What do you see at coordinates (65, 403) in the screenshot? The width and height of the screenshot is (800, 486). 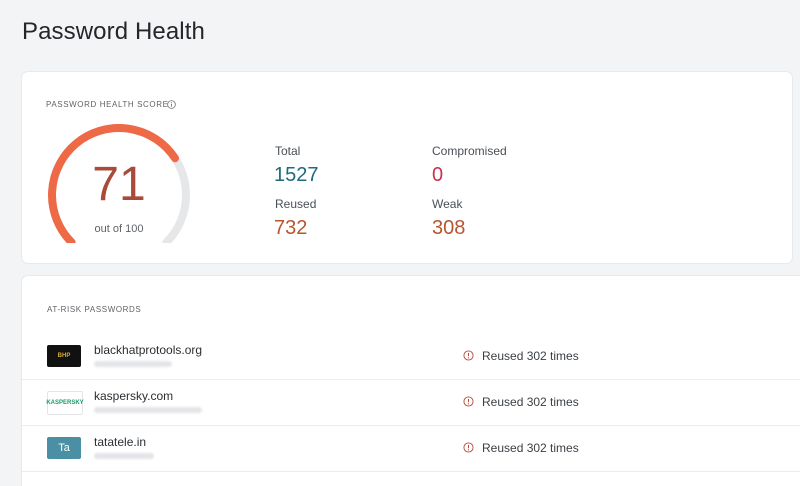 I see `kaspersky-logo-icon: KASPERSKY` at bounding box center [65, 403].